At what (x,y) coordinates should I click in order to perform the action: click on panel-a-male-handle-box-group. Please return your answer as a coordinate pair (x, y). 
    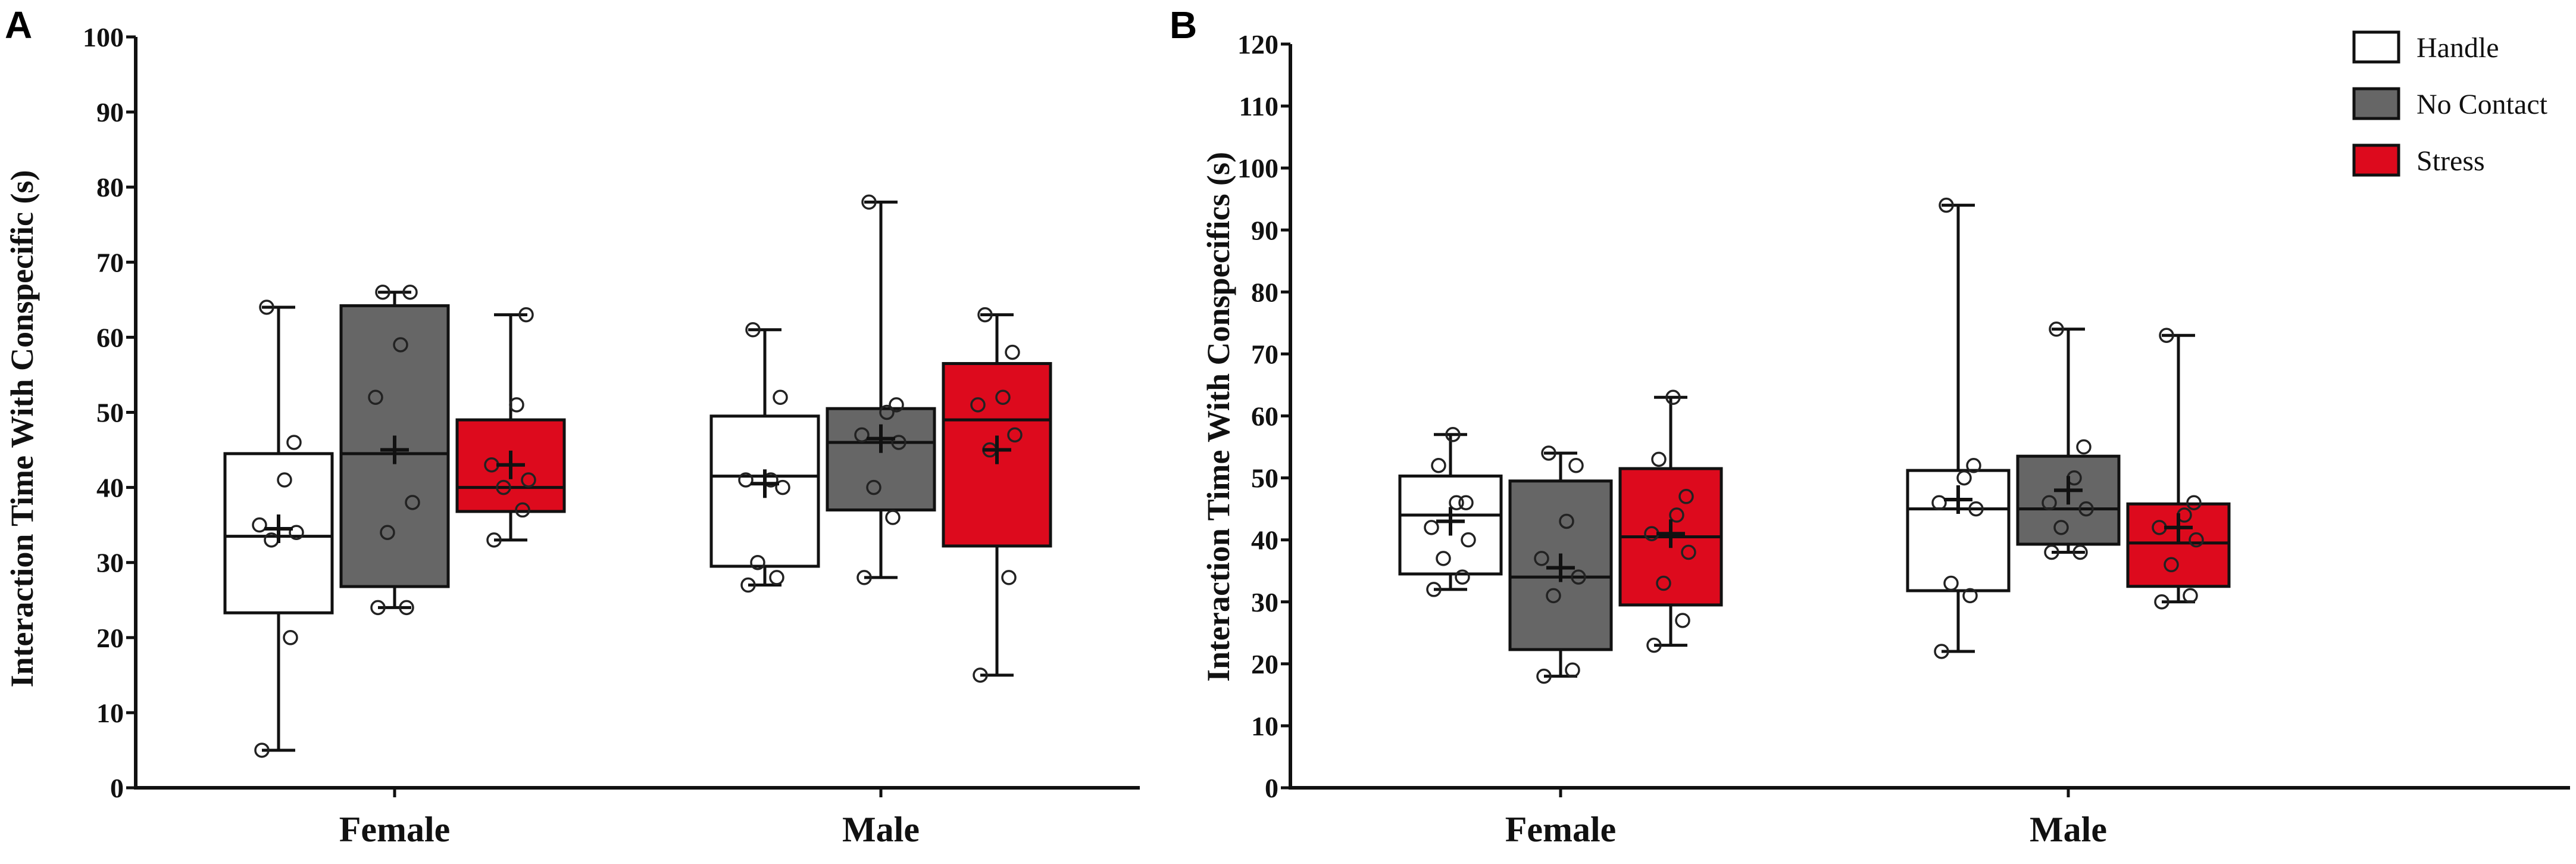
    Looking at the image, I should click on (764, 458).